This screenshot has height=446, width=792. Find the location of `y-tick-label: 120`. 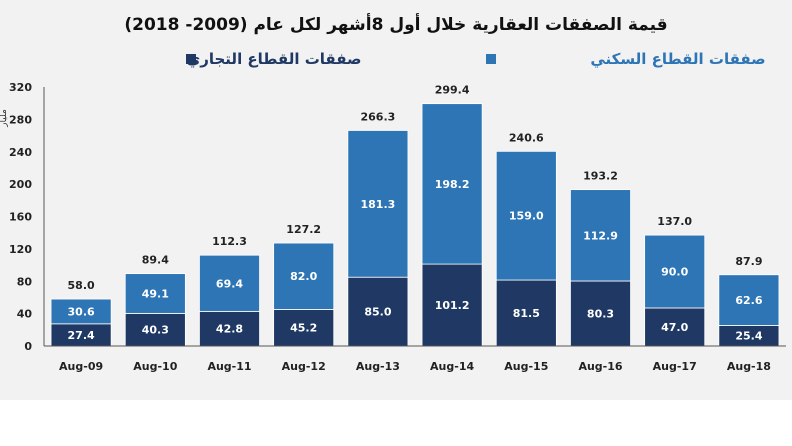

y-tick-label: 120 is located at coordinates (20, 249).